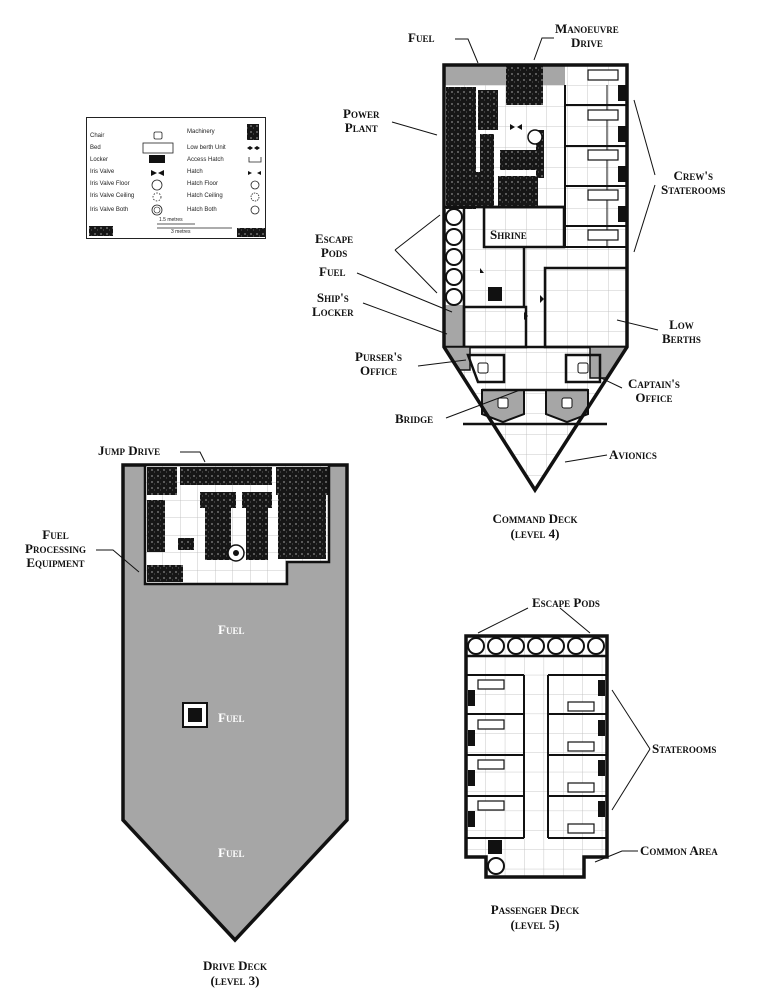 This screenshot has height=1000, width=784. Describe the element at coordinates (231, 852) in the screenshot. I see `label-drive-fuel-3: Fuel` at that location.